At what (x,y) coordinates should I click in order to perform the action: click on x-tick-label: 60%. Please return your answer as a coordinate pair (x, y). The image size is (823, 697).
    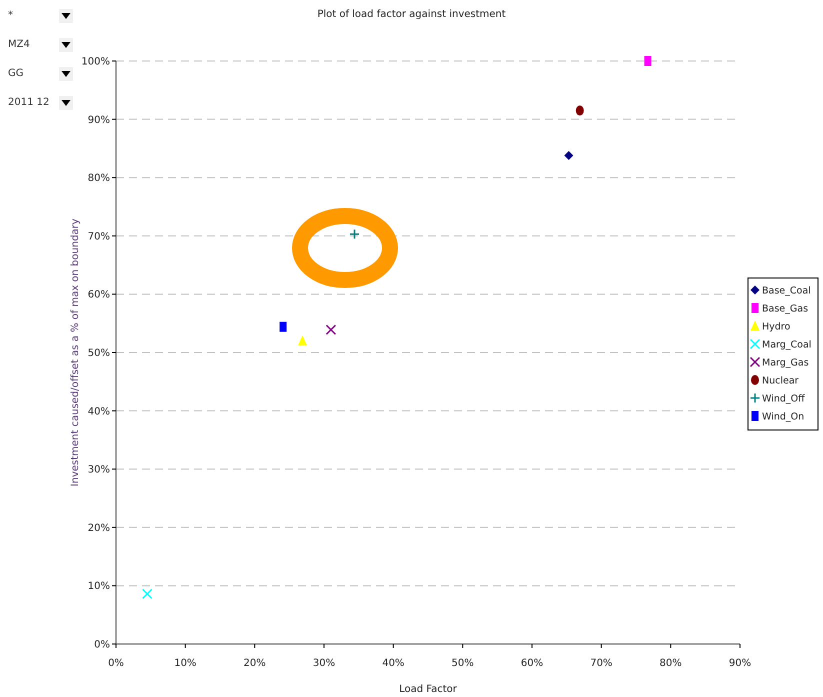
    Looking at the image, I should click on (532, 663).